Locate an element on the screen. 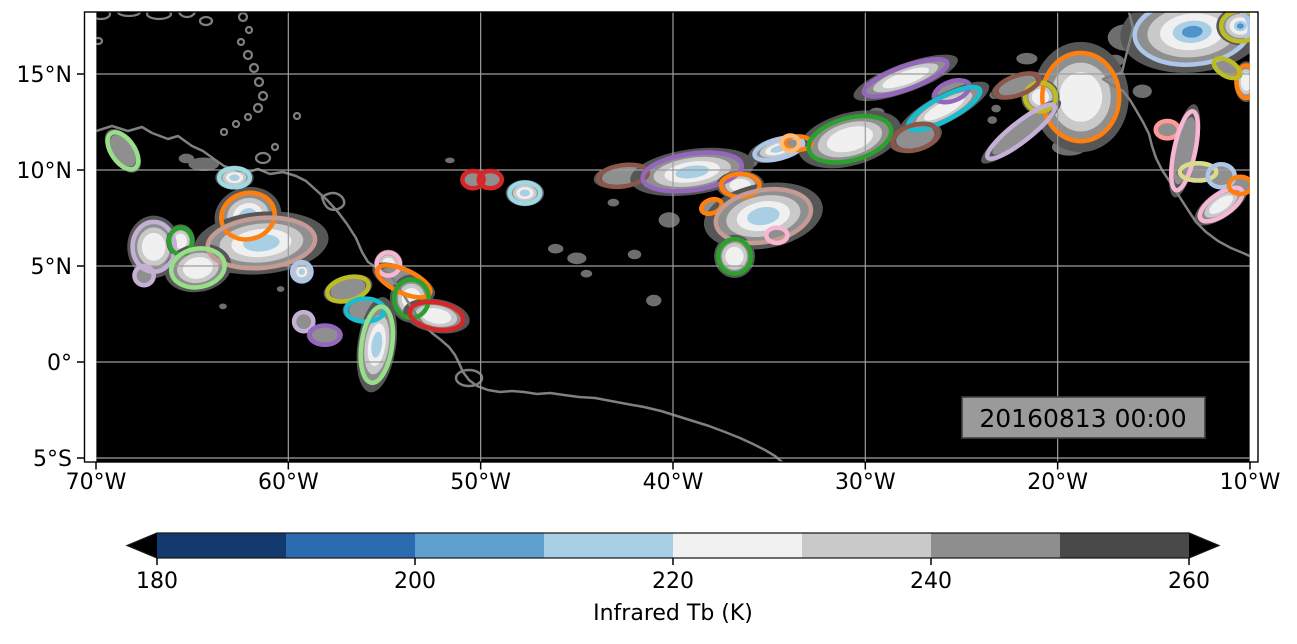  timestamp-text: 20160813 00:00 is located at coordinates (1082, 418).